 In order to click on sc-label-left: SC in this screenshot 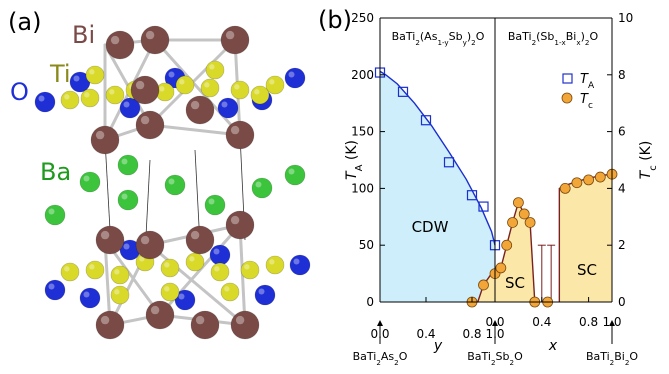, I will do `click(515, 283)`.